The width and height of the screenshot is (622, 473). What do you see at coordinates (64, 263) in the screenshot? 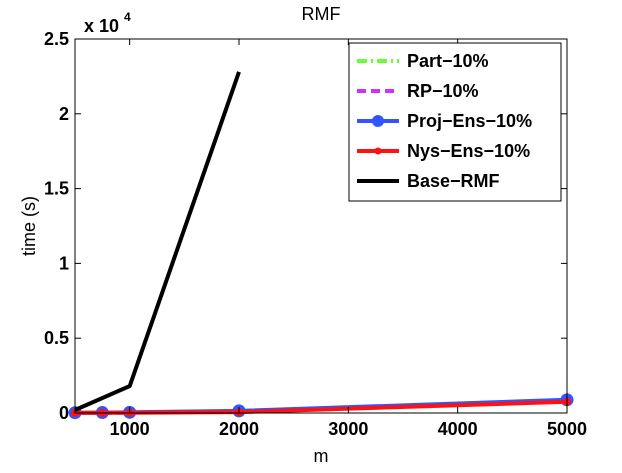
I see `y-tick-label: 1` at bounding box center [64, 263].